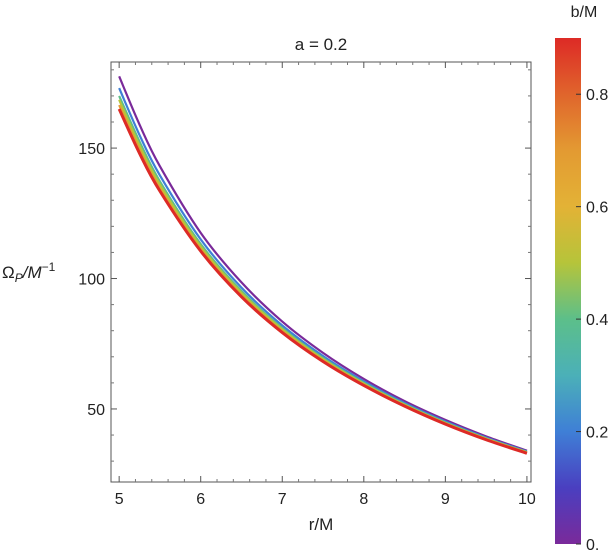 The image size is (614, 552). What do you see at coordinates (568, 291) in the screenshot?
I see `colorbar` at bounding box center [568, 291].